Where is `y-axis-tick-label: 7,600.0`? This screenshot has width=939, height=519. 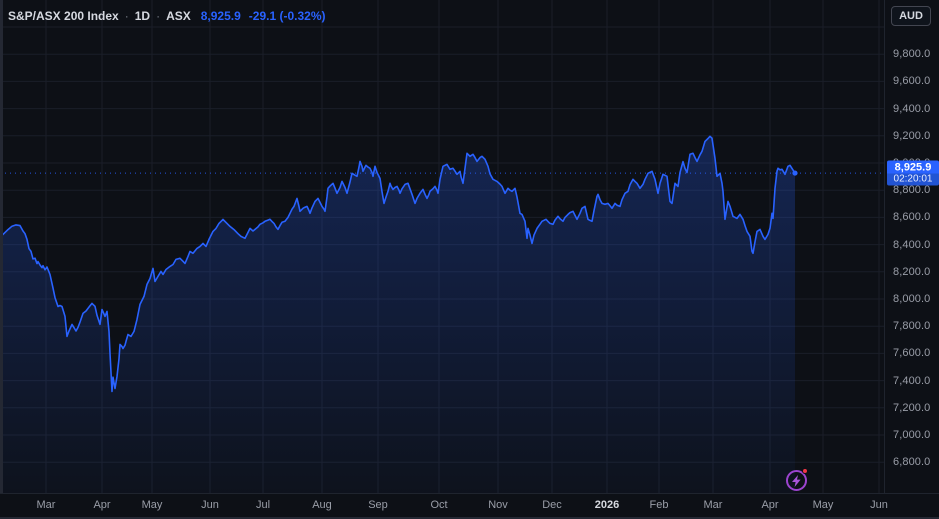 y-axis-tick-label: 7,600.0 is located at coordinates (912, 353).